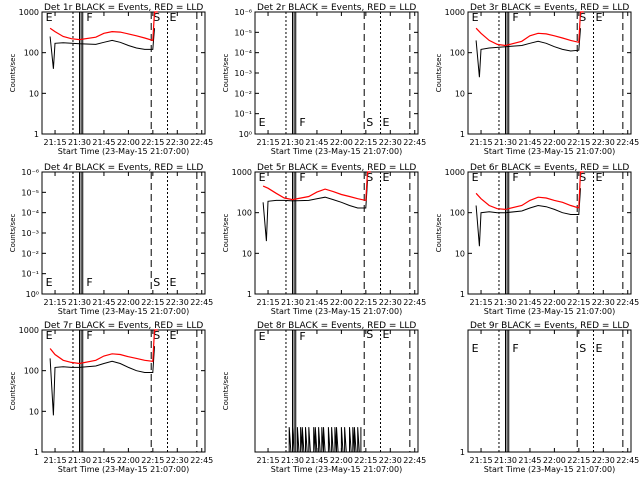 The image size is (640, 480). I want to click on panel-title: Det 3r BLACK = Events, RED = LLD, so click(549, 8).